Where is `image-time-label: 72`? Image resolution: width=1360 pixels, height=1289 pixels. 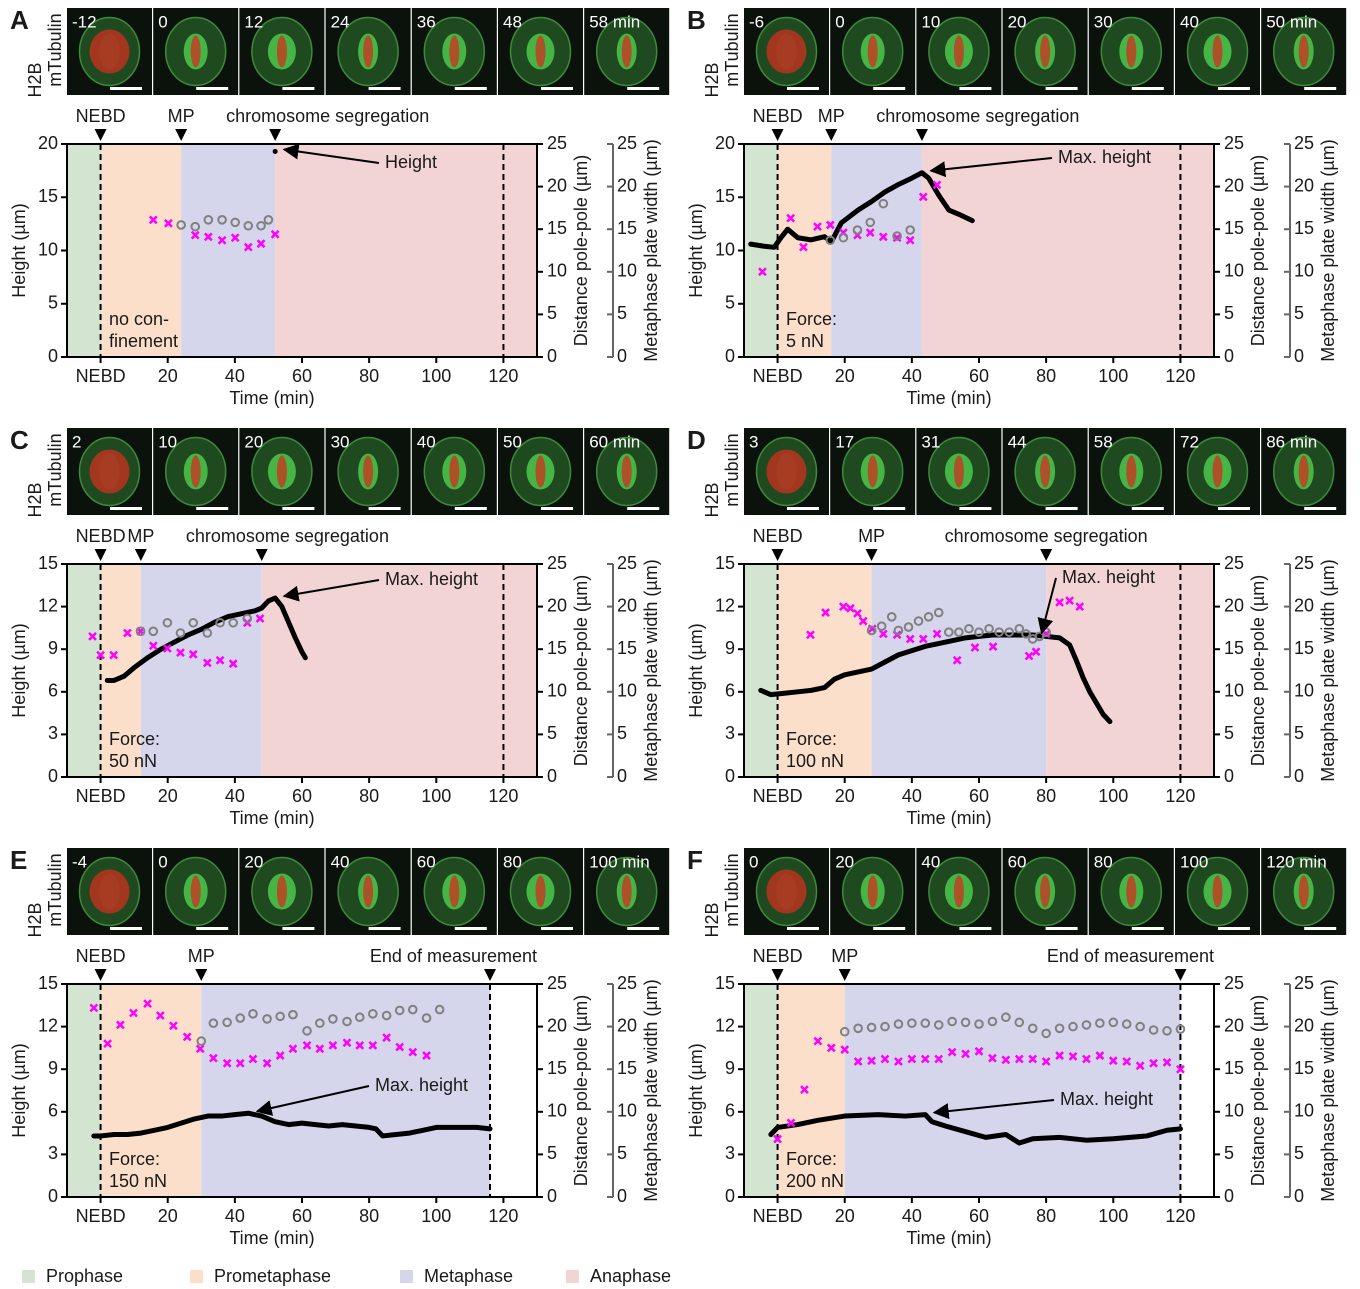 image-time-label: 72 is located at coordinates (1189, 441).